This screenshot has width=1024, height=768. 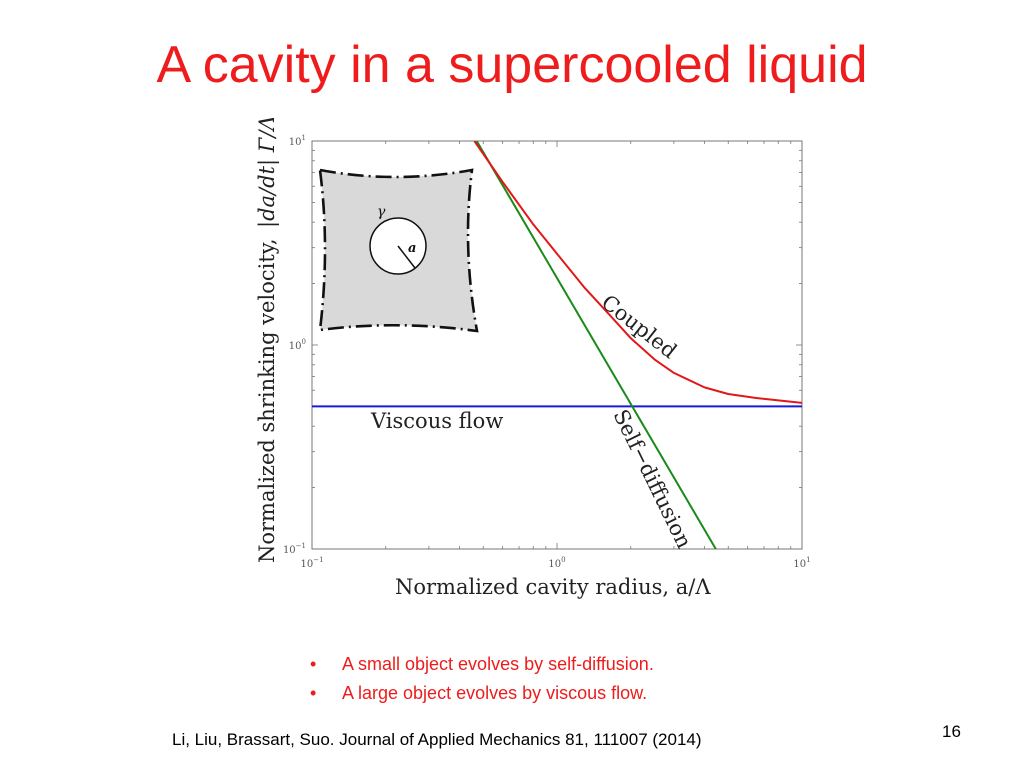 What do you see at coordinates (267, 400) in the screenshot?
I see `y-axis-label: Normalized shrinking velocity,` at bounding box center [267, 400].